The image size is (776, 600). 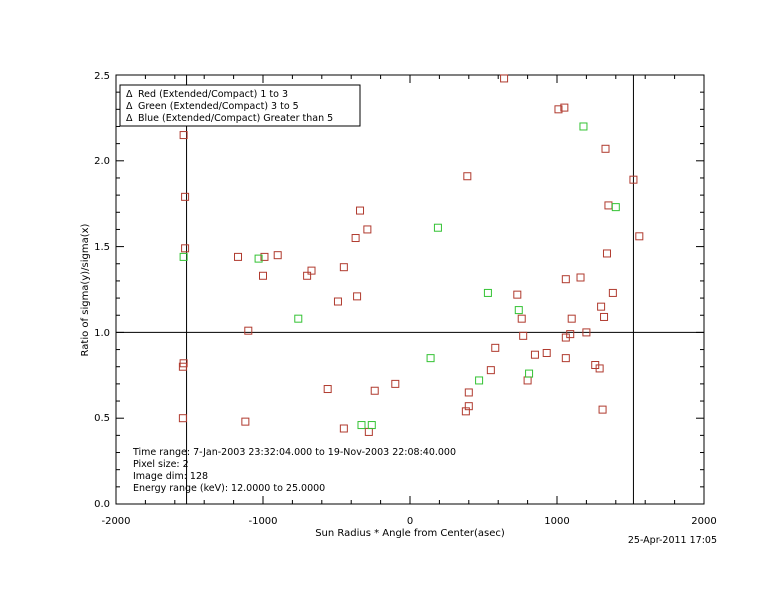 What do you see at coordinates (102, 418) in the screenshot?
I see `y-tick-label: 0.5` at bounding box center [102, 418].